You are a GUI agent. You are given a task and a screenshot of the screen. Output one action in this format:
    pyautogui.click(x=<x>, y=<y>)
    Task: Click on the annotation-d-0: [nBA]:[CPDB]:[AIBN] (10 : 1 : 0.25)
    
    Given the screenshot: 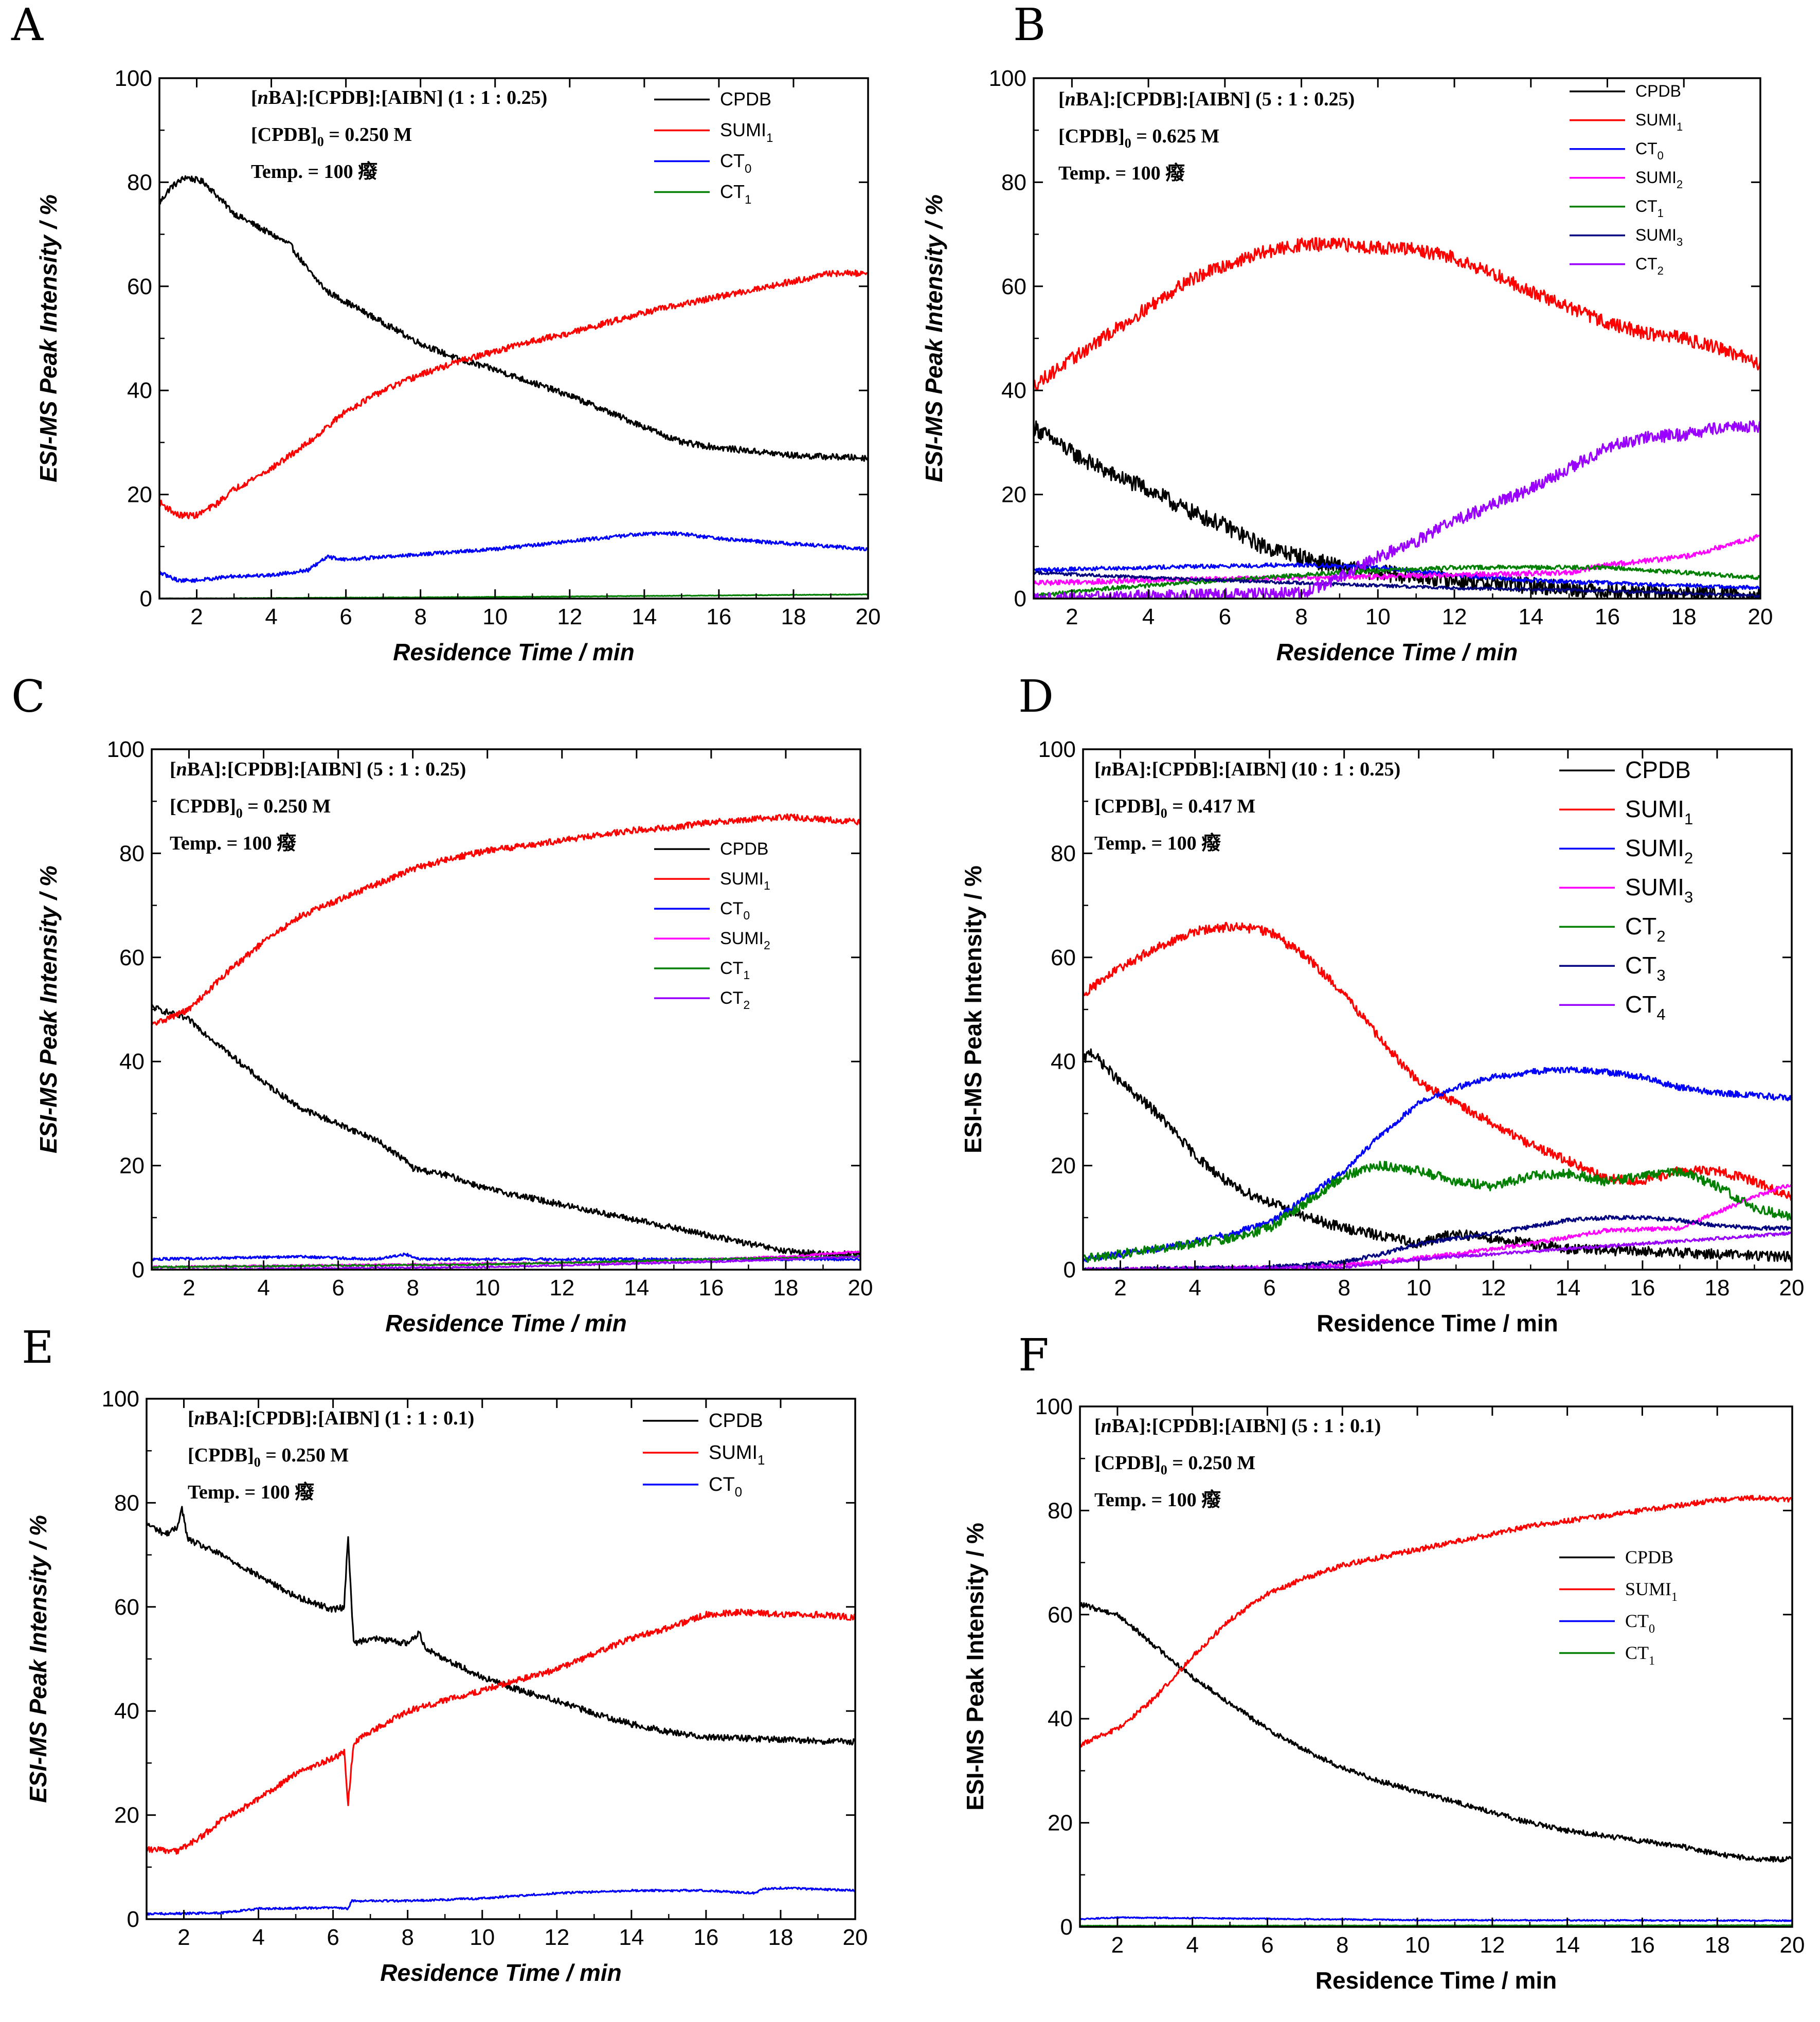 What is the action you would take?
    pyautogui.click(x=1247, y=769)
    